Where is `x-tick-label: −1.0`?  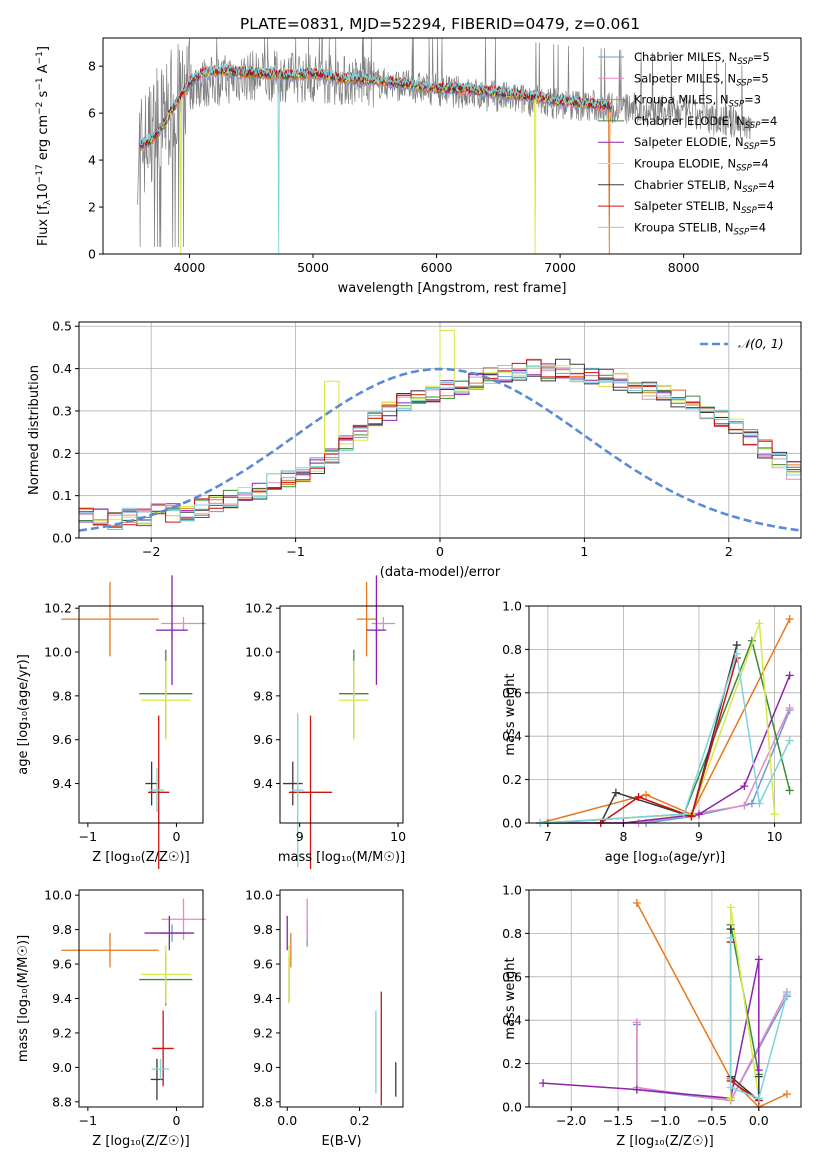 x-tick-label: −1.0 is located at coordinates (665, 1120).